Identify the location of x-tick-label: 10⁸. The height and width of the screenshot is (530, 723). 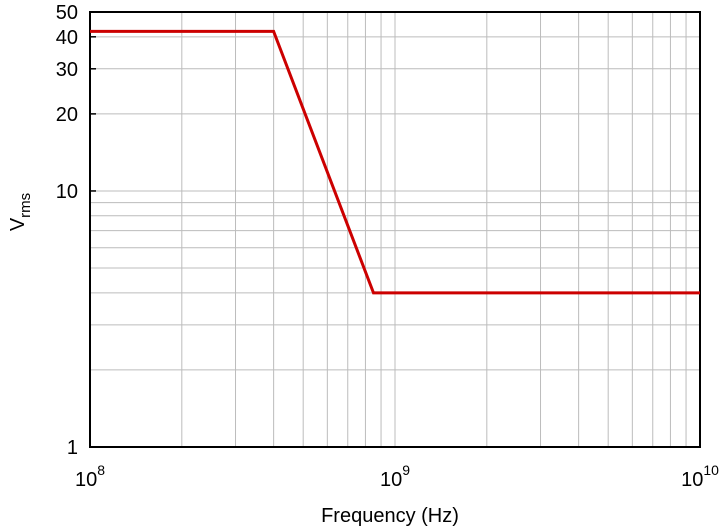
(90, 476).